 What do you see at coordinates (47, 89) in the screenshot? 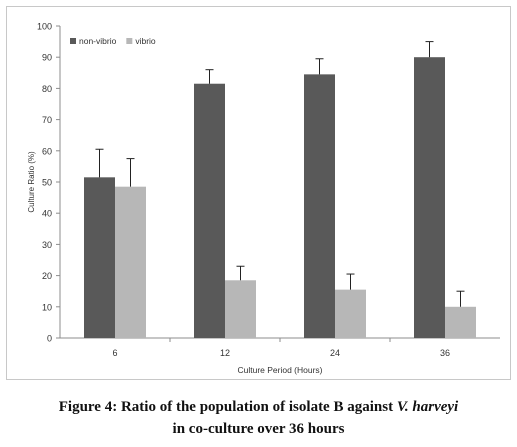
I see `y-tick-label: 80` at bounding box center [47, 89].